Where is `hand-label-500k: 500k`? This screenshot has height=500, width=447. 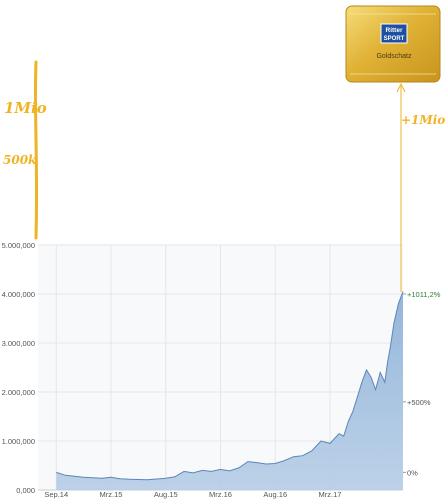
hand-label-500k: 500k is located at coordinates (19, 160).